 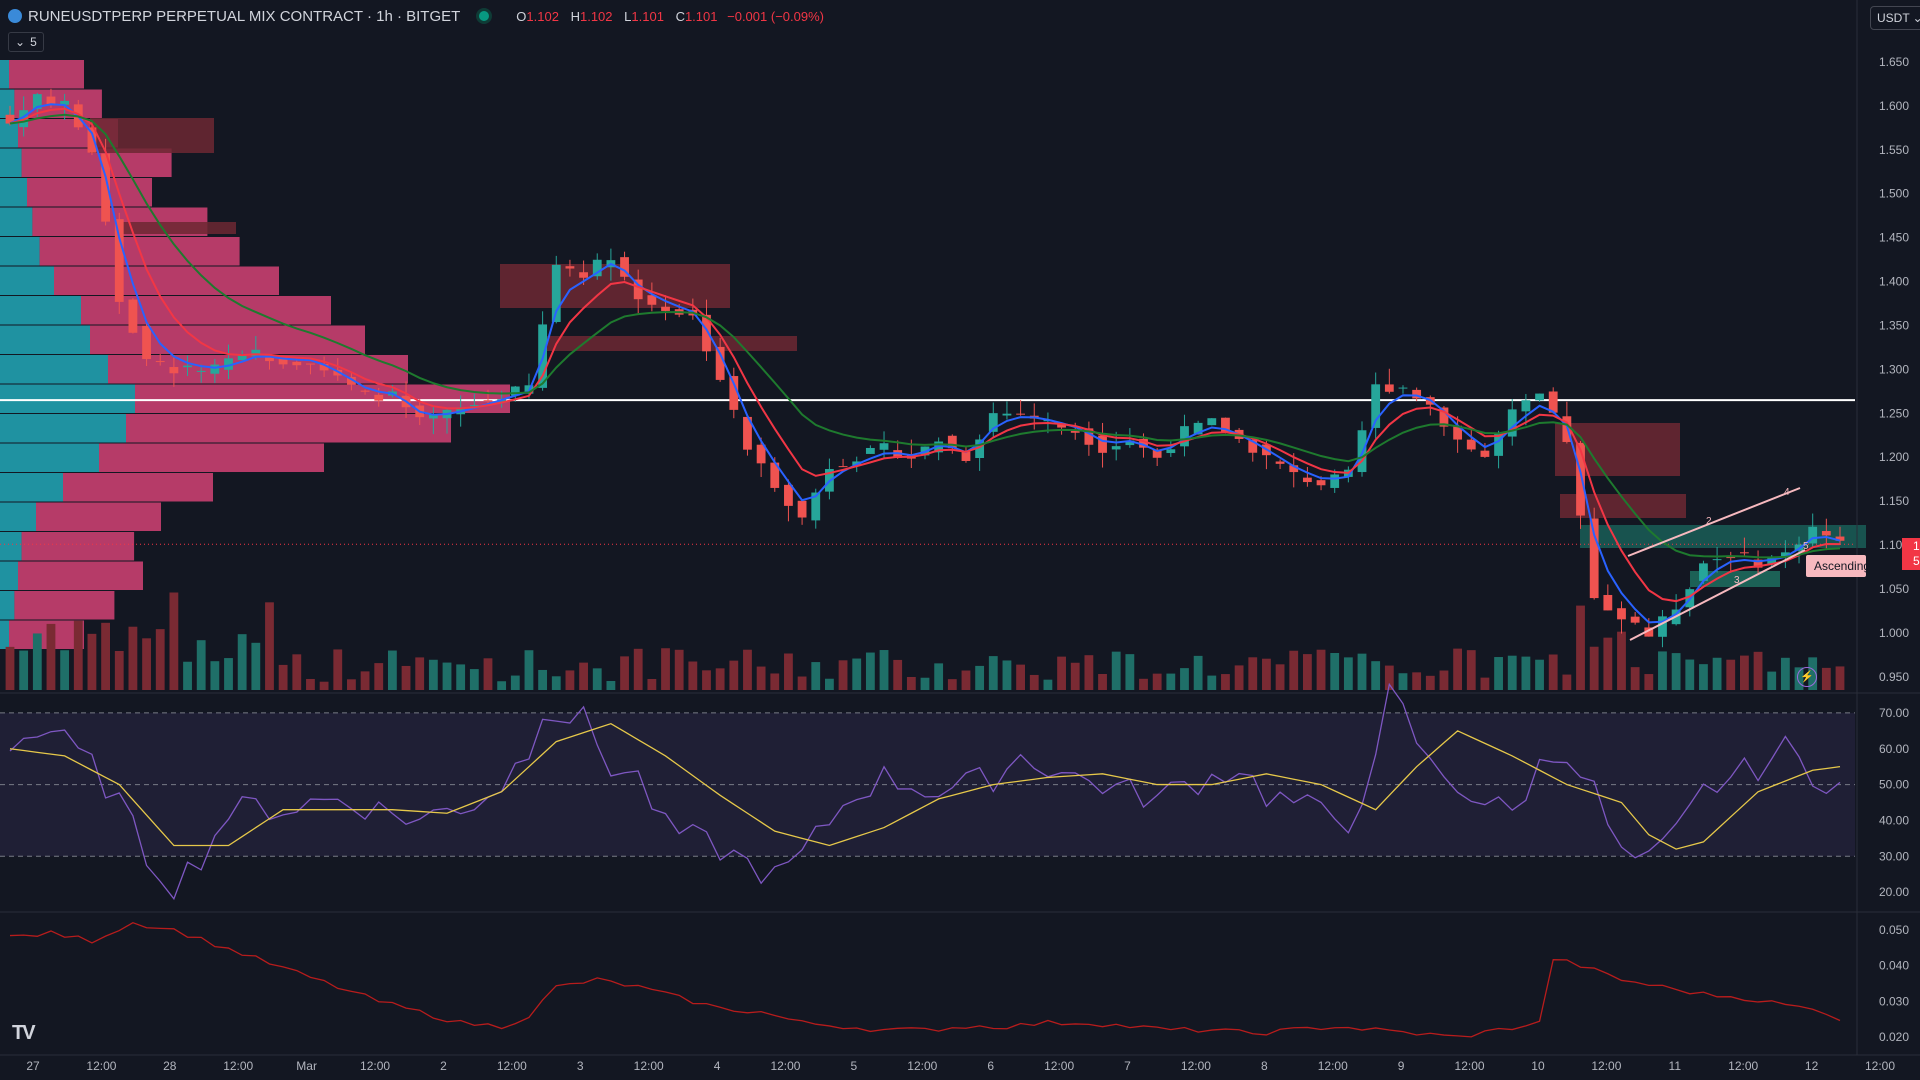 What do you see at coordinates (1894, 749) in the screenshot?
I see `rsi-tick-label: 60.00` at bounding box center [1894, 749].